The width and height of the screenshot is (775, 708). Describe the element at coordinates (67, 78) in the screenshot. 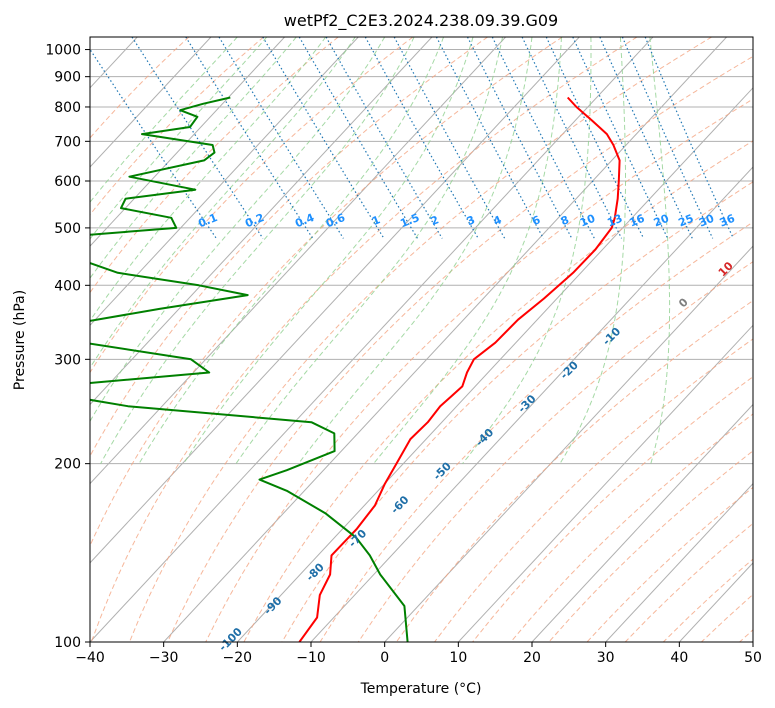

I see `y-tick-label: 900` at that location.